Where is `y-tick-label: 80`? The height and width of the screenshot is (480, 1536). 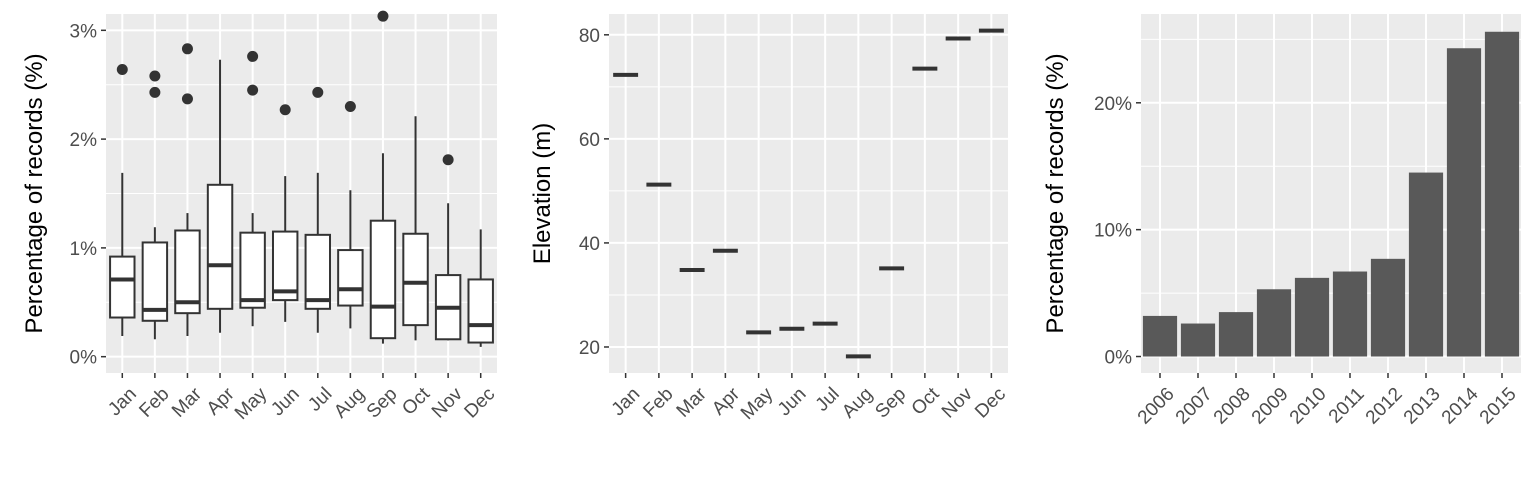 y-tick-label: 80 is located at coordinates (589, 36).